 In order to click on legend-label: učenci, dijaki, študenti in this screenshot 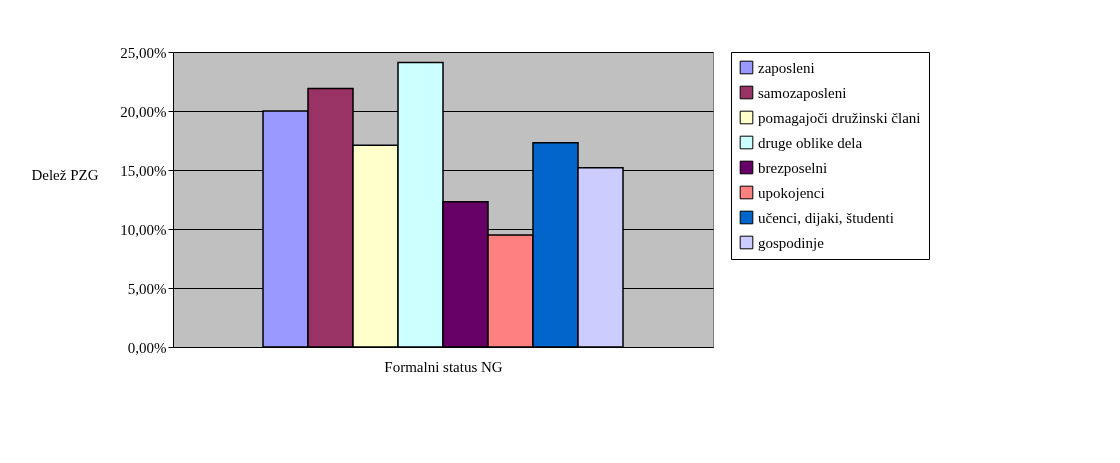, I will do `click(826, 217)`.